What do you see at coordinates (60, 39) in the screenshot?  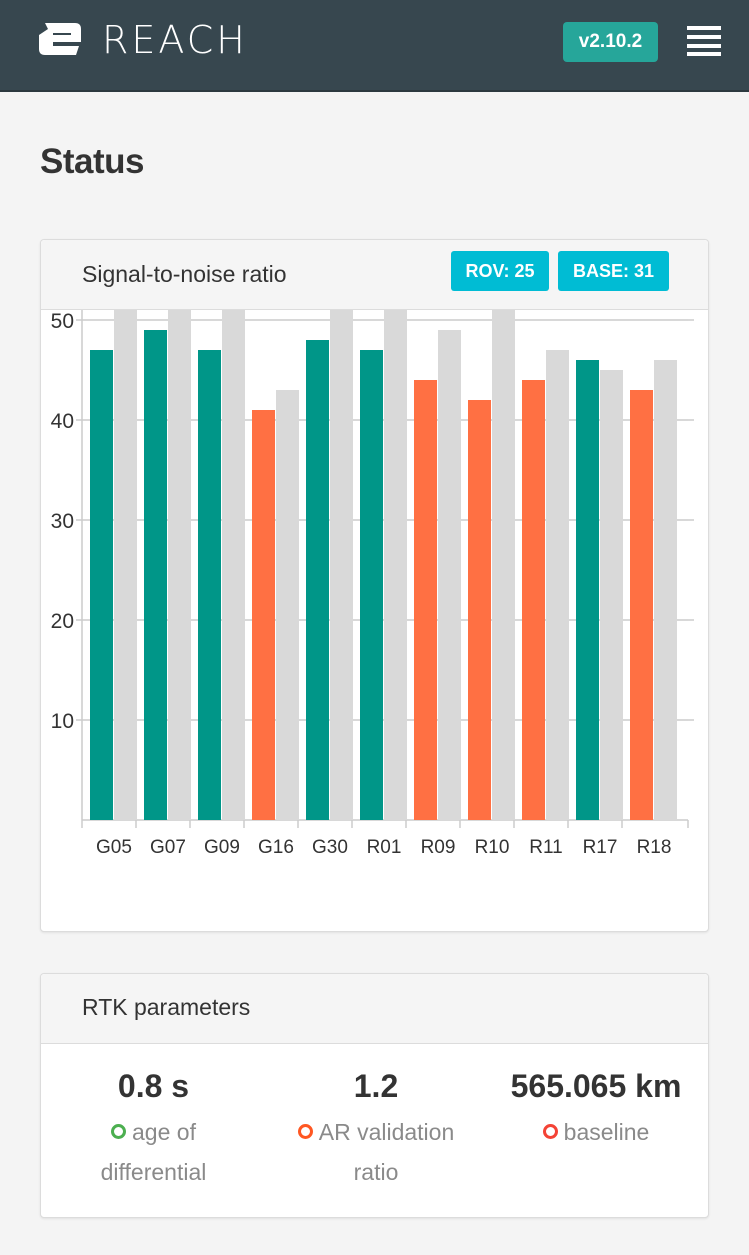 I see `reach-logo-icon` at bounding box center [60, 39].